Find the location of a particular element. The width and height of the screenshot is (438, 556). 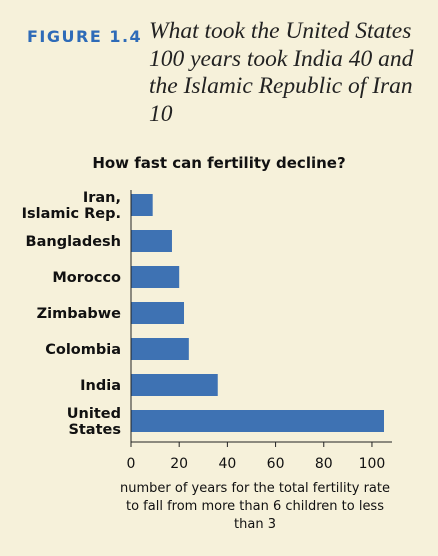

category-label: Zimbabwe is located at coordinates (79, 314).